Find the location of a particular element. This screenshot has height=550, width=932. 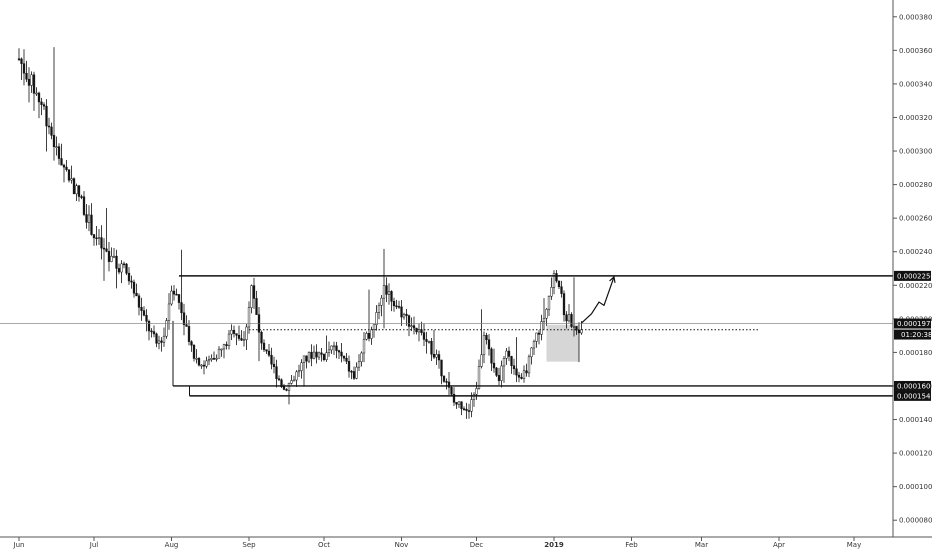

x-tick-label: May is located at coordinates (854, 545).